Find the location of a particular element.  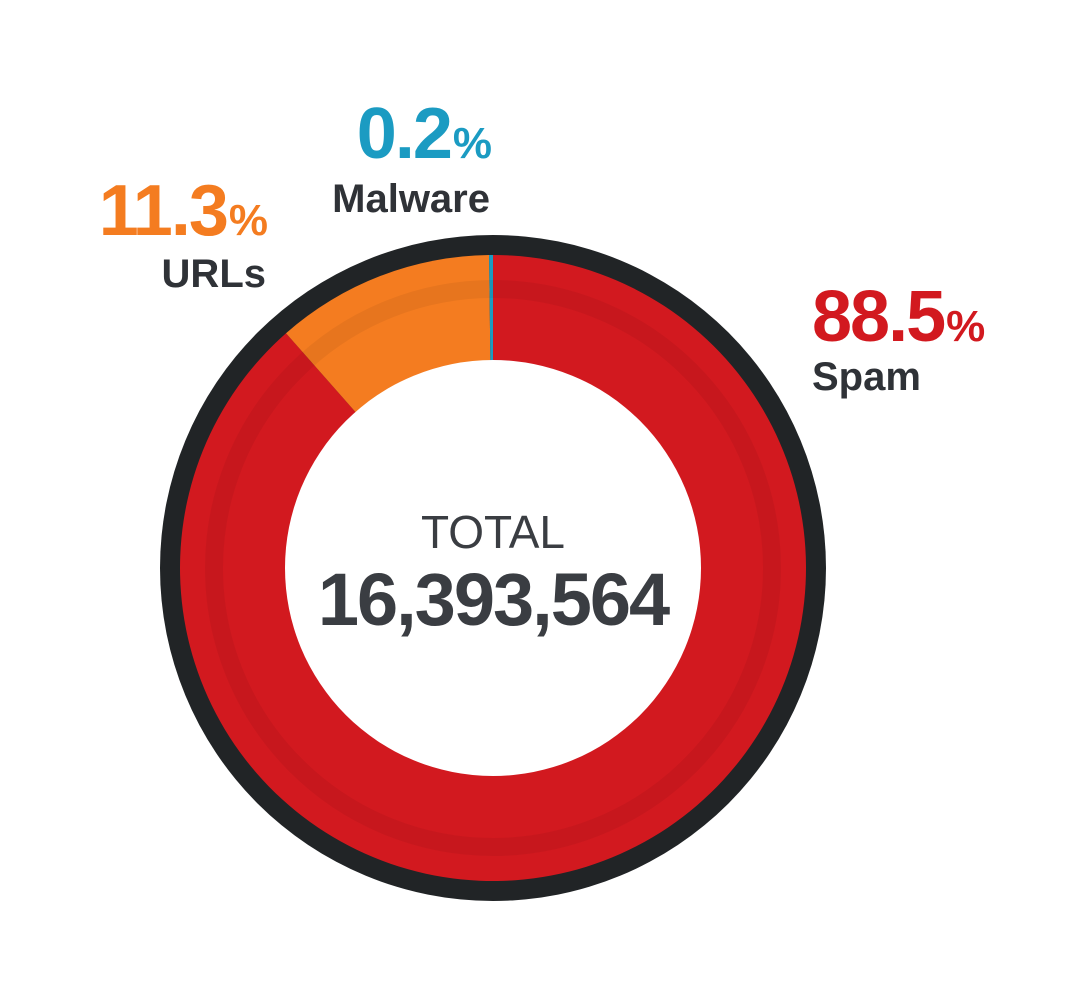

urls-percent: 11.3% is located at coordinates (183, 211).